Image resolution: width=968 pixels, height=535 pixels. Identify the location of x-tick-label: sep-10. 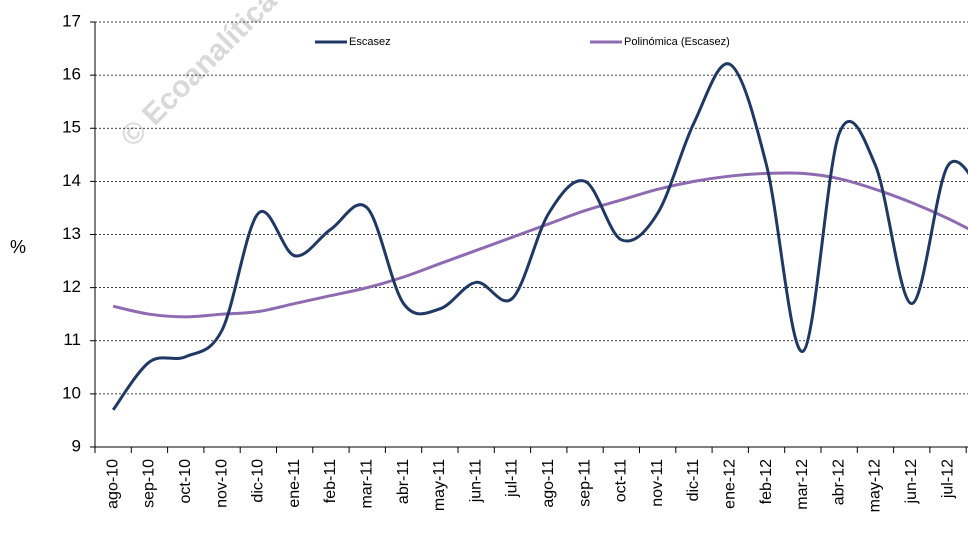
(149, 483).